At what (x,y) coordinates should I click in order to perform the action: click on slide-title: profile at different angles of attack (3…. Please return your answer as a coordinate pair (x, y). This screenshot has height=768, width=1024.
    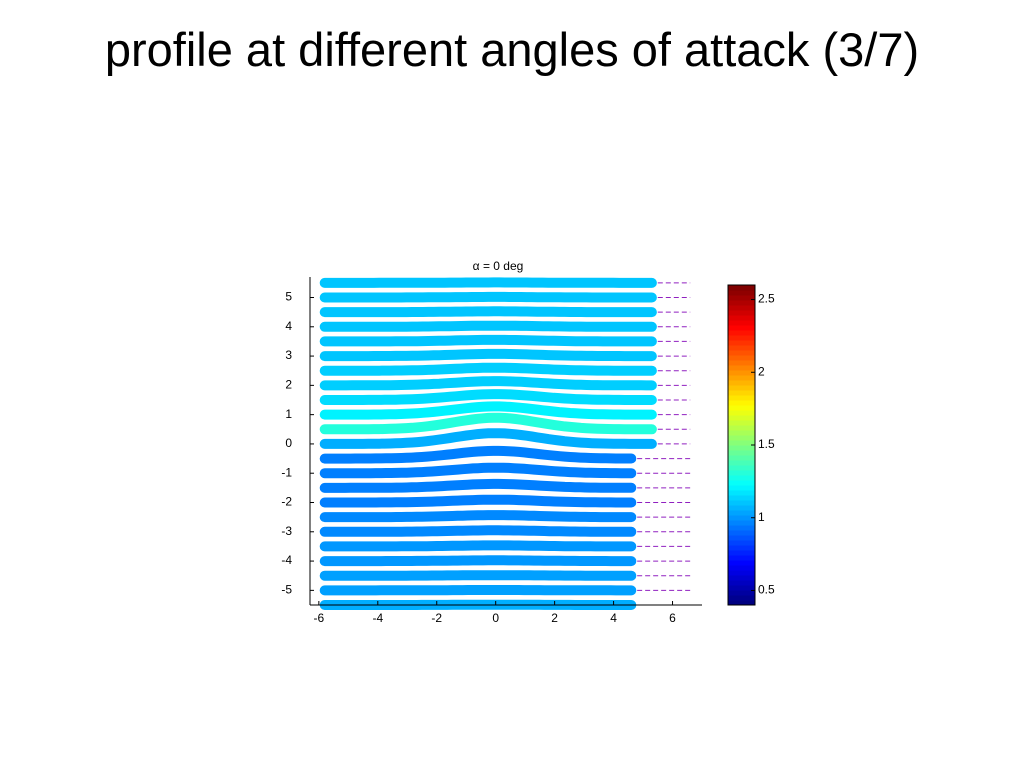
    Looking at the image, I should click on (512, 49).